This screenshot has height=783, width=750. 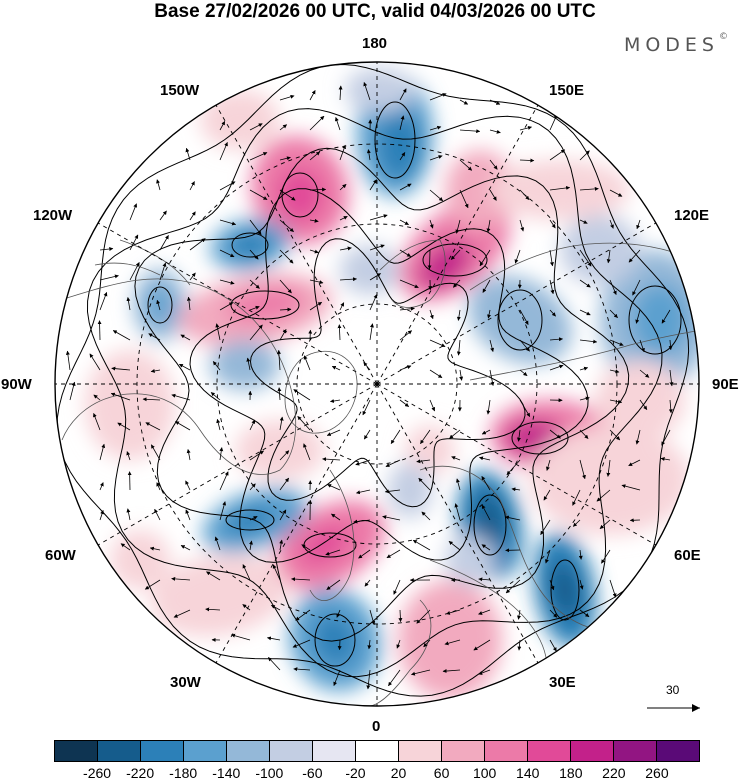 What do you see at coordinates (567, 90) in the screenshot?
I see `lon-label-150e: 150E` at bounding box center [567, 90].